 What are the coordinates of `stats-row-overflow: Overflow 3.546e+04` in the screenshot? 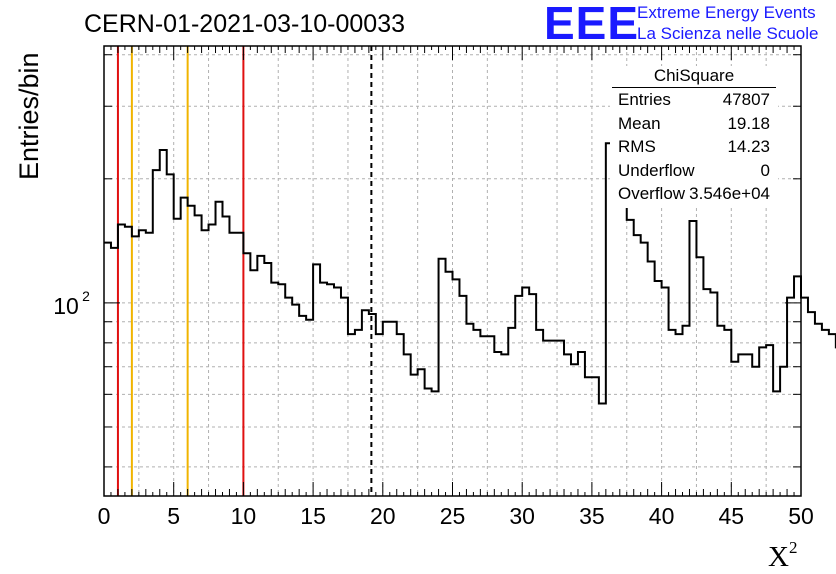 It's located at (694, 196).